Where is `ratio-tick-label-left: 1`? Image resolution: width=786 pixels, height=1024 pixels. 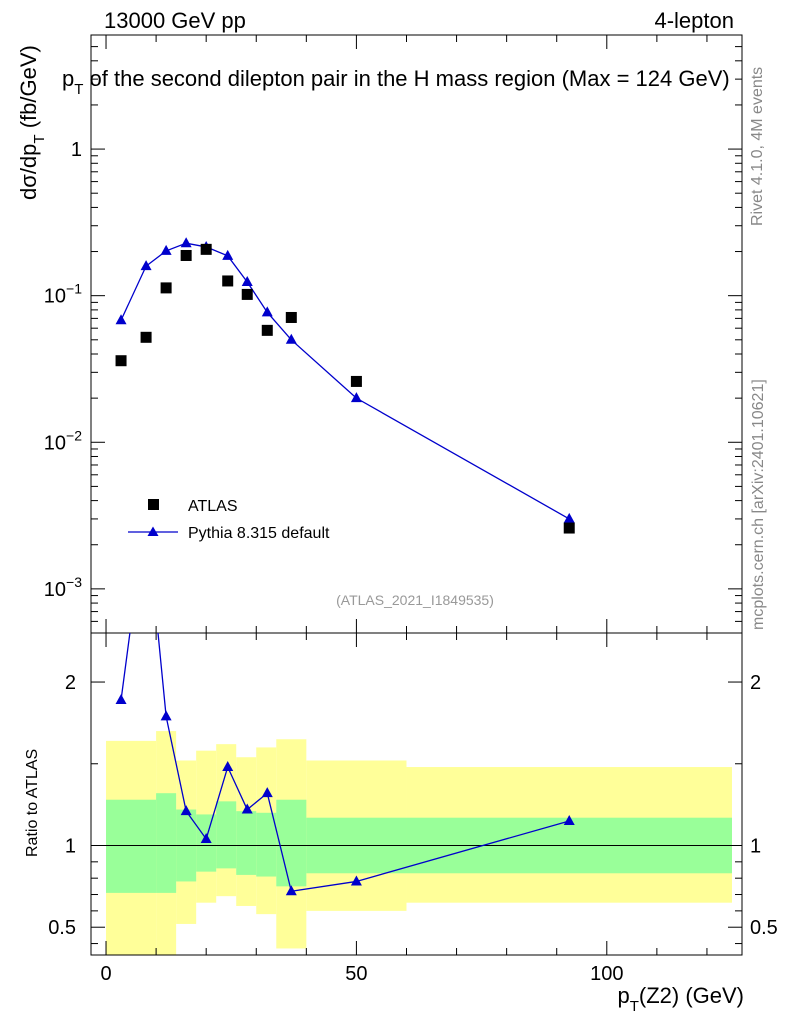 ratio-tick-label-left: 1 is located at coordinates (70, 846).